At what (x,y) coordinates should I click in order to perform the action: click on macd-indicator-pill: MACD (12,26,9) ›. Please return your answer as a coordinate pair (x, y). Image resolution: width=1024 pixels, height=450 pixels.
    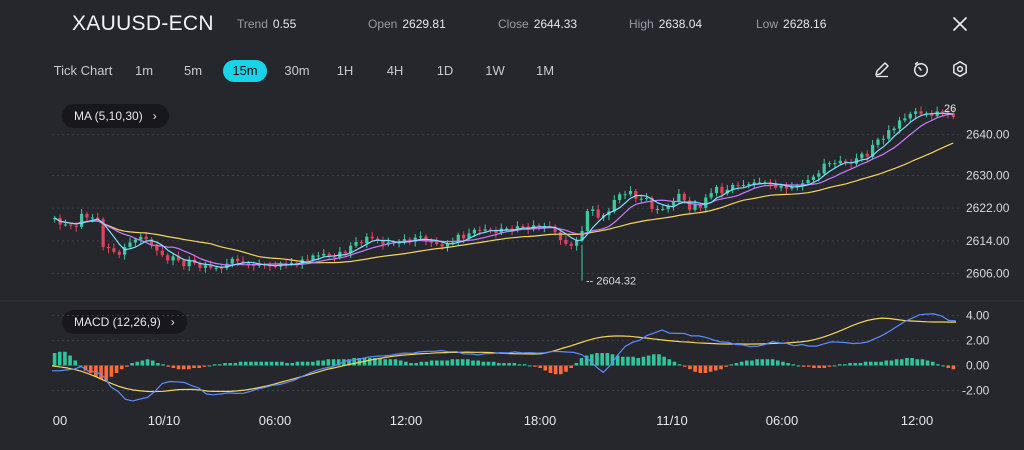
    Looking at the image, I should click on (124, 322).